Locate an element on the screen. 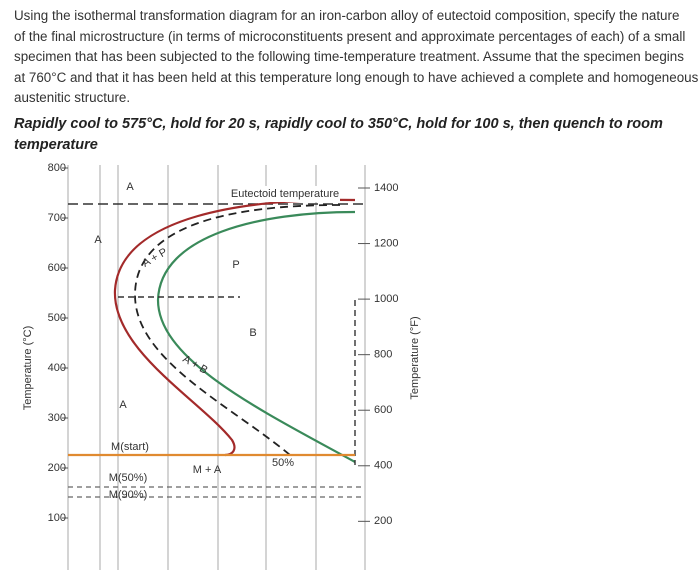  region-label: Eutectoid temperature is located at coordinates (285, 194).